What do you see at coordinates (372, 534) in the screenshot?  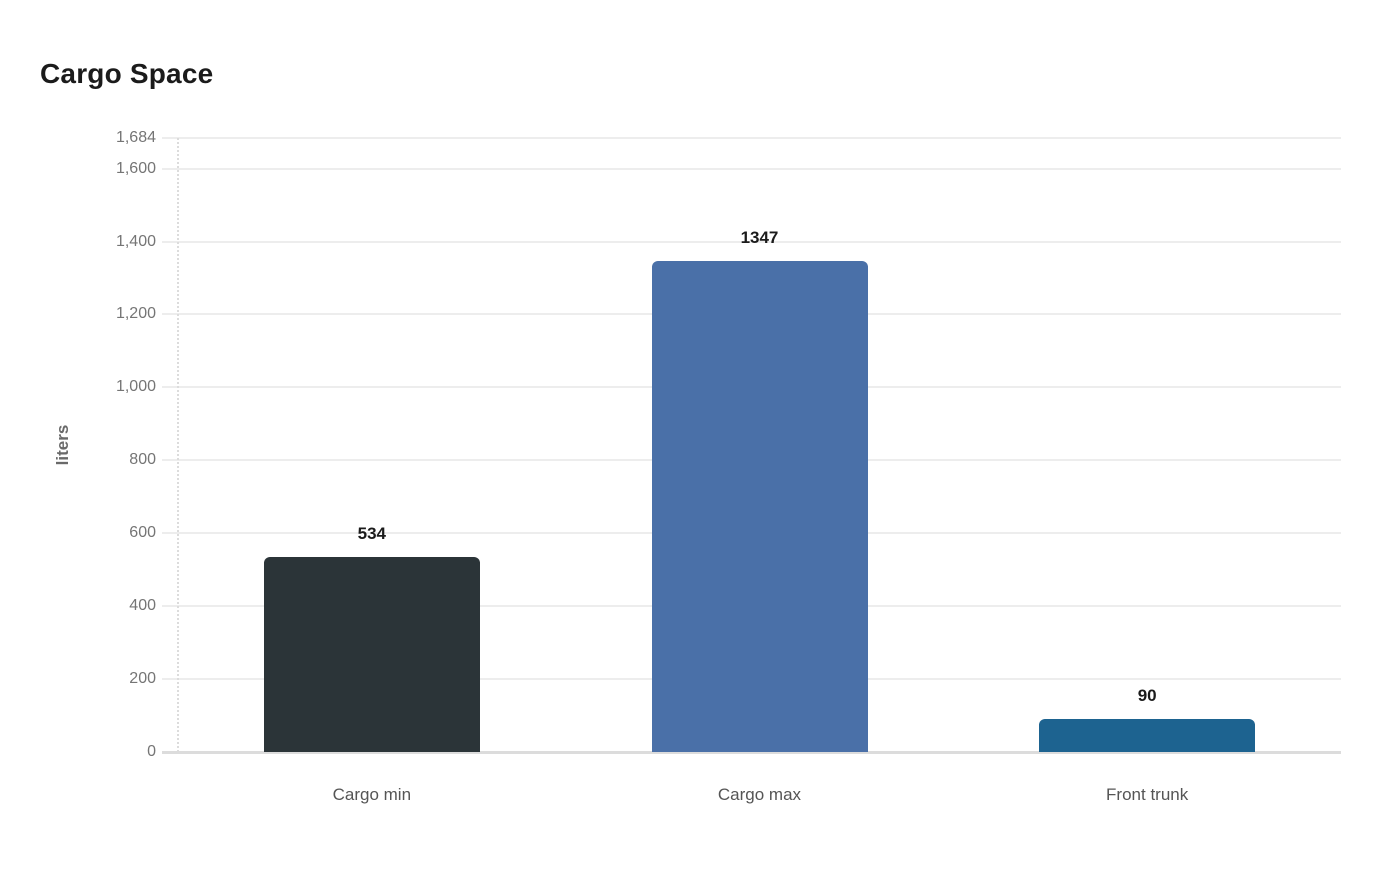 I see `bar-value-label: 534` at bounding box center [372, 534].